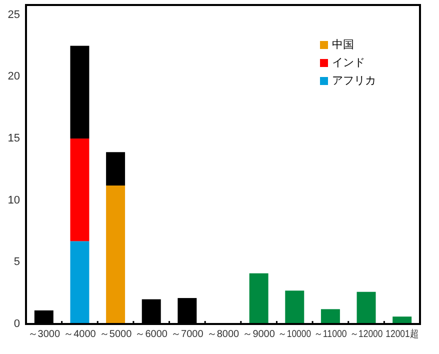  What do you see at coordinates (115, 334) in the screenshot?
I see `x-tick-label: ～5000` at bounding box center [115, 334].